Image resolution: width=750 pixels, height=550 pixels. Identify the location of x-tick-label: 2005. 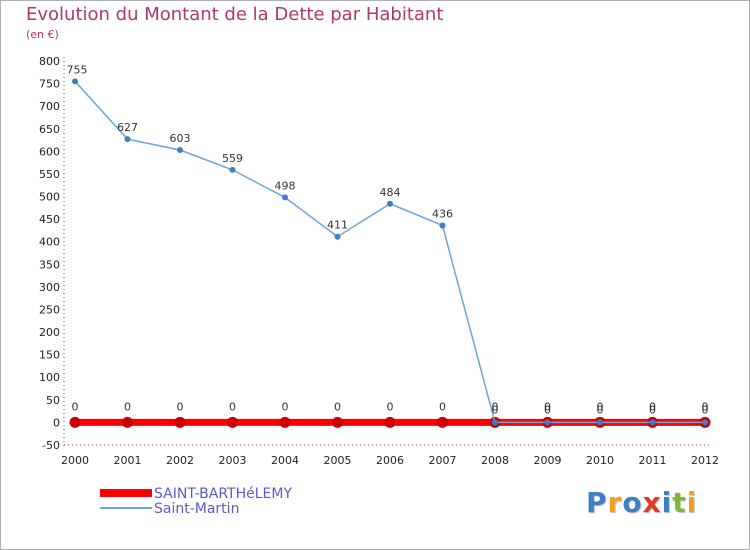
(338, 460).